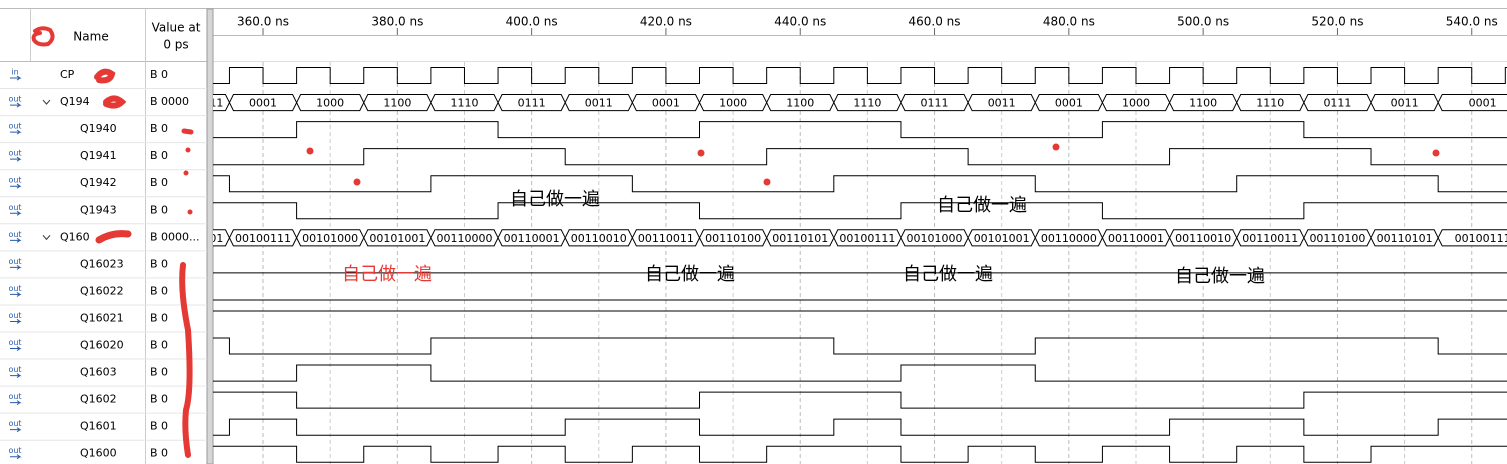 Image resolution: width=1507 pixels, height=464 pixels. Describe the element at coordinates (532, 22) in the screenshot. I see `time-label: 400.0 ns` at that location.